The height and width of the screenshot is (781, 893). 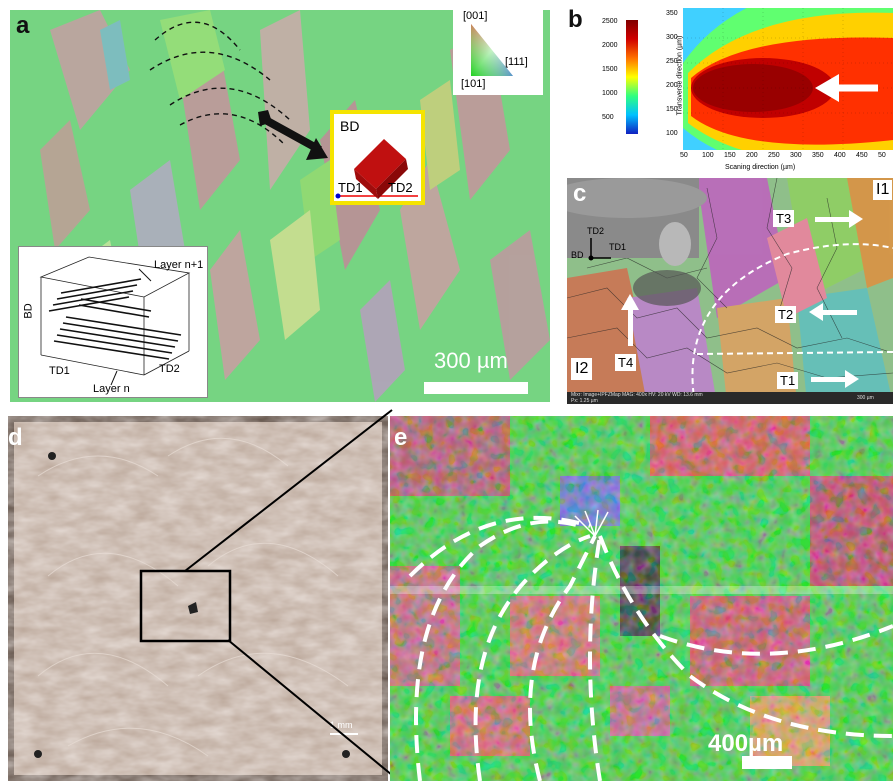 What do you see at coordinates (376, 169) in the screenshot?
I see `crystal-cube-icon` at bounding box center [376, 169].